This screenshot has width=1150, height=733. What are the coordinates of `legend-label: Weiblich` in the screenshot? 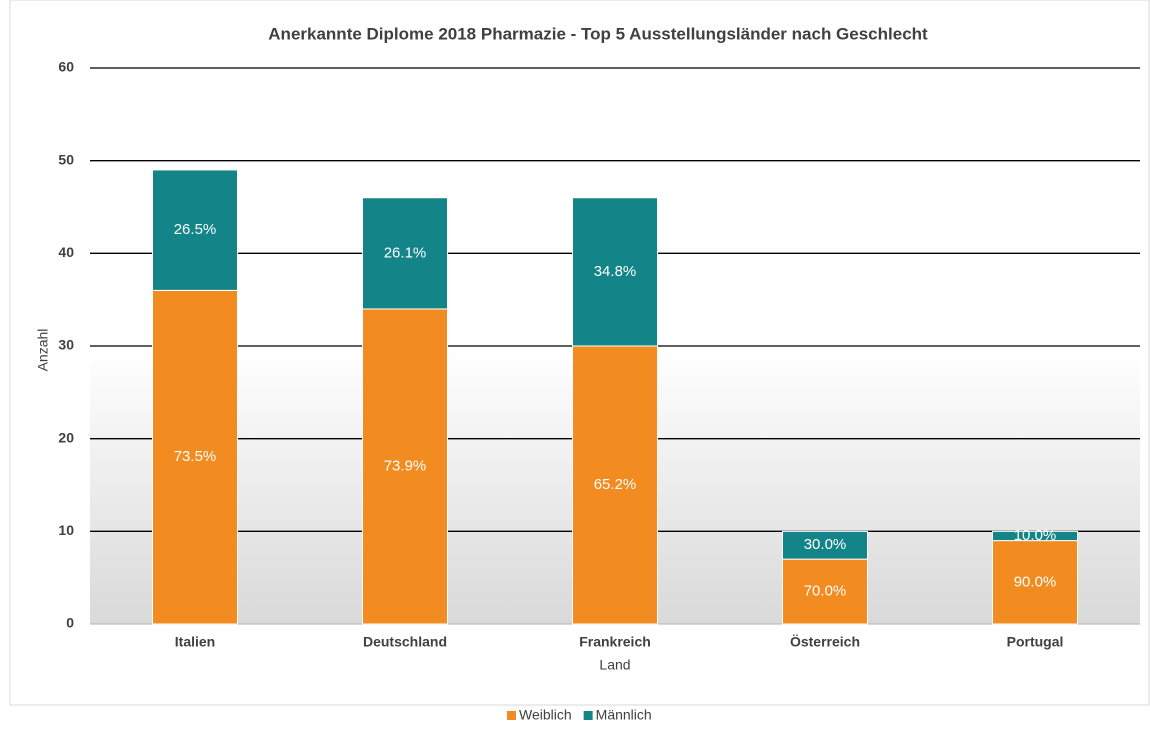 It's located at (545, 715).